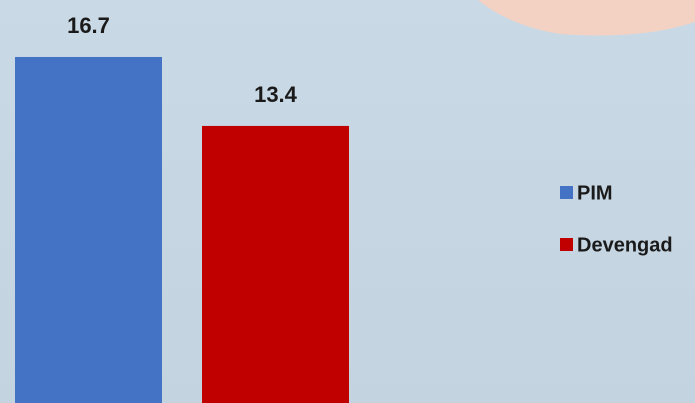  I want to click on data-label: 16.7, so click(88, 25).